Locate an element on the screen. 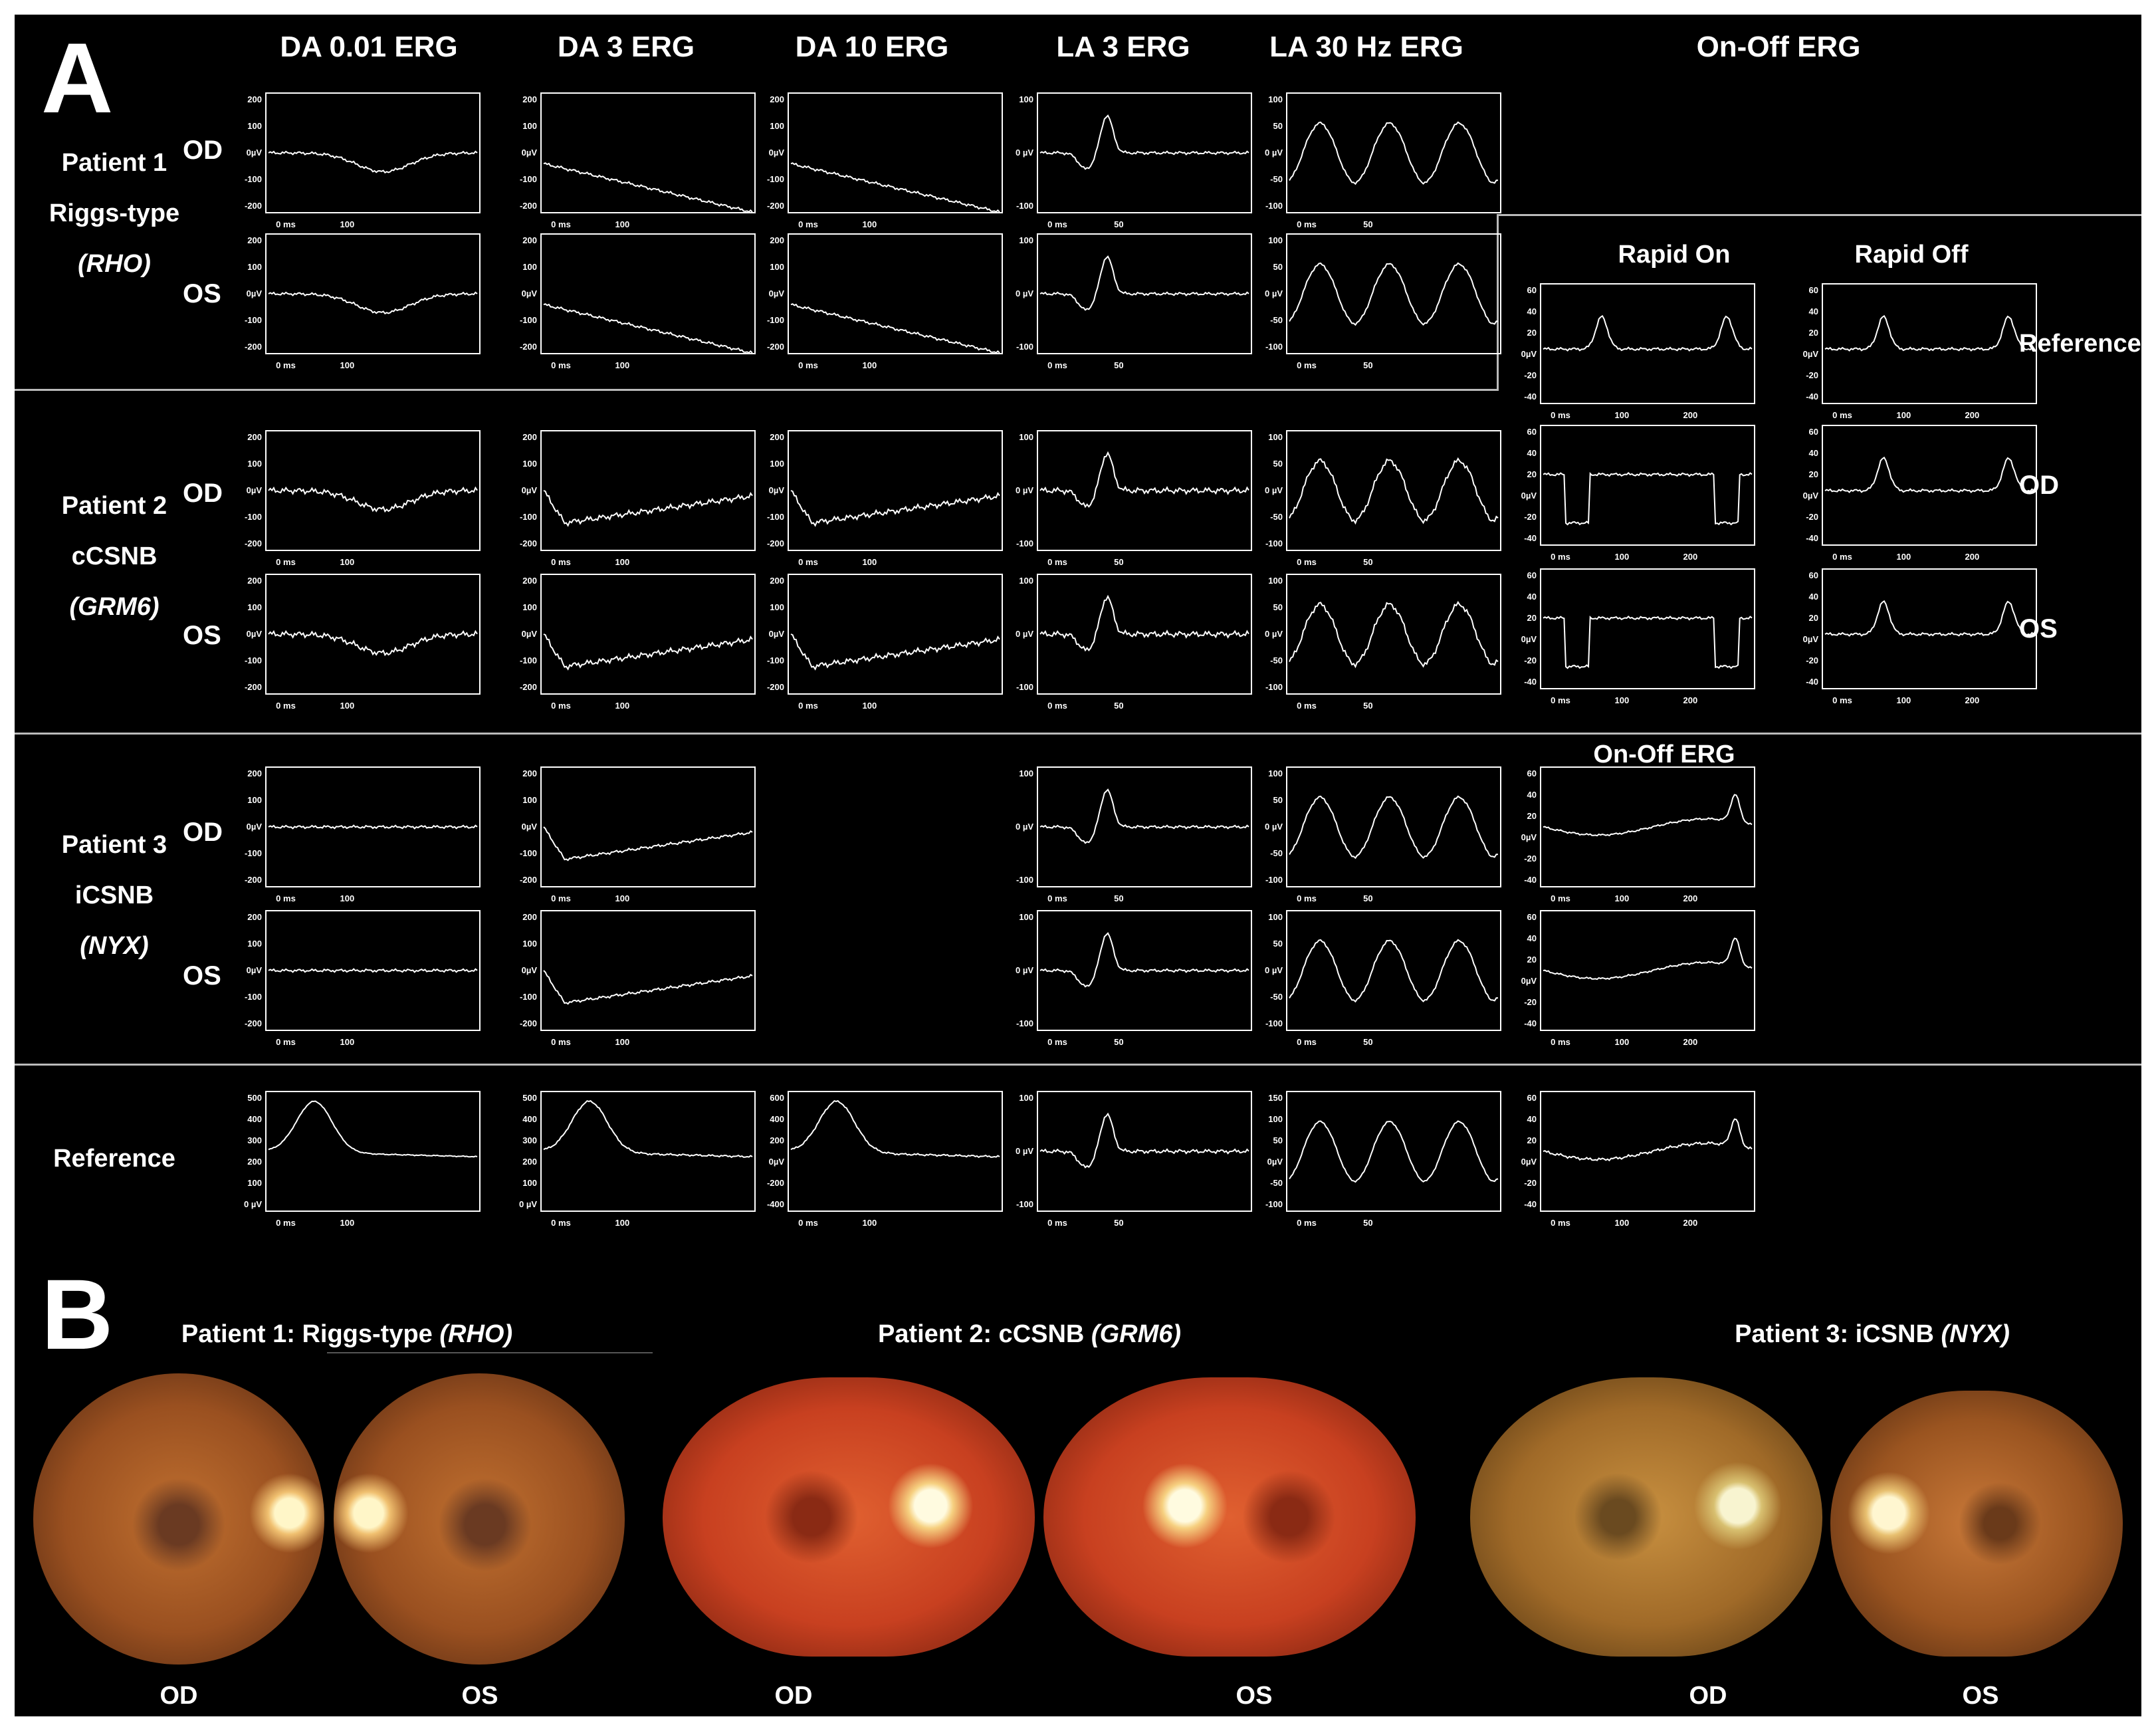  erg-r3-c0-ytick-3: -100 is located at coordinates (253, 660).